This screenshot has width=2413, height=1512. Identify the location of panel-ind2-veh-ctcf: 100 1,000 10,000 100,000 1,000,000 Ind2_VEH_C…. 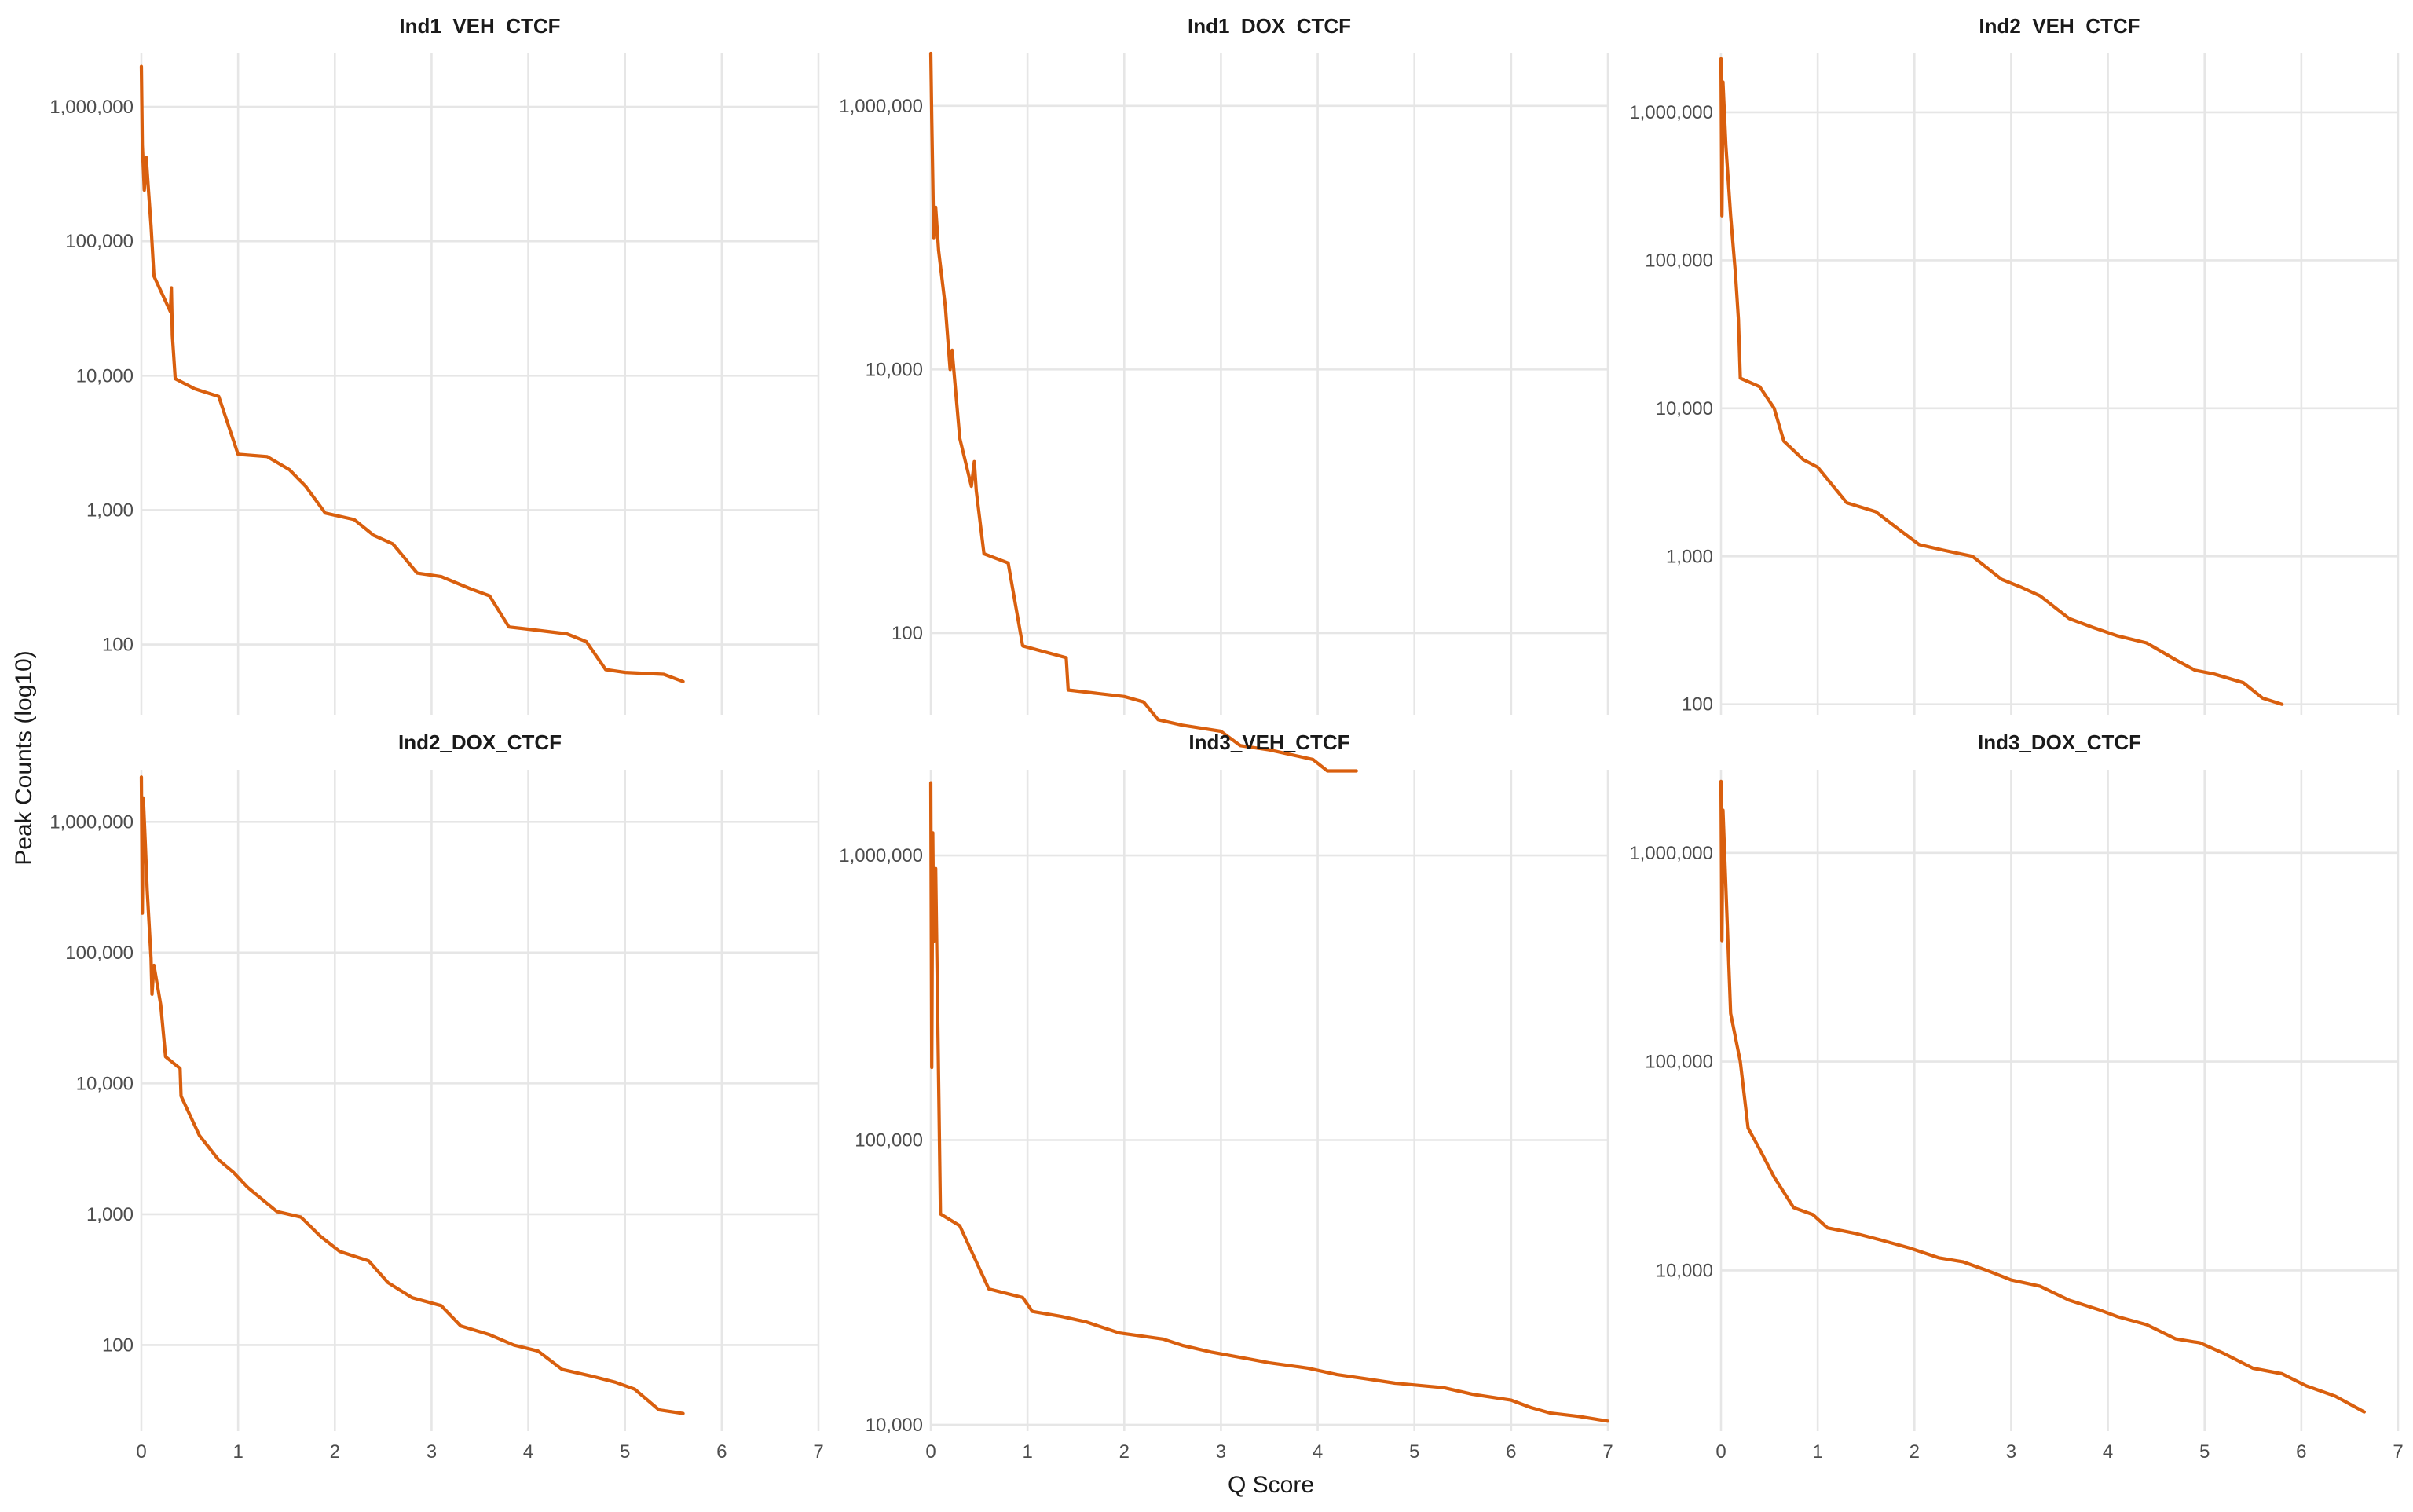
(2015, 365).